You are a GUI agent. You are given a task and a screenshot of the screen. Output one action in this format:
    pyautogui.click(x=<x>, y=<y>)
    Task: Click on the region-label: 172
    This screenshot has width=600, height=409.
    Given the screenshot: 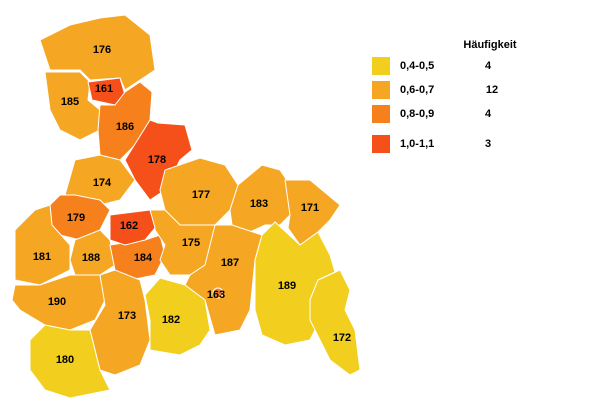 What is the action you would take?
    pyautogui.click(x=342, y=338)
    